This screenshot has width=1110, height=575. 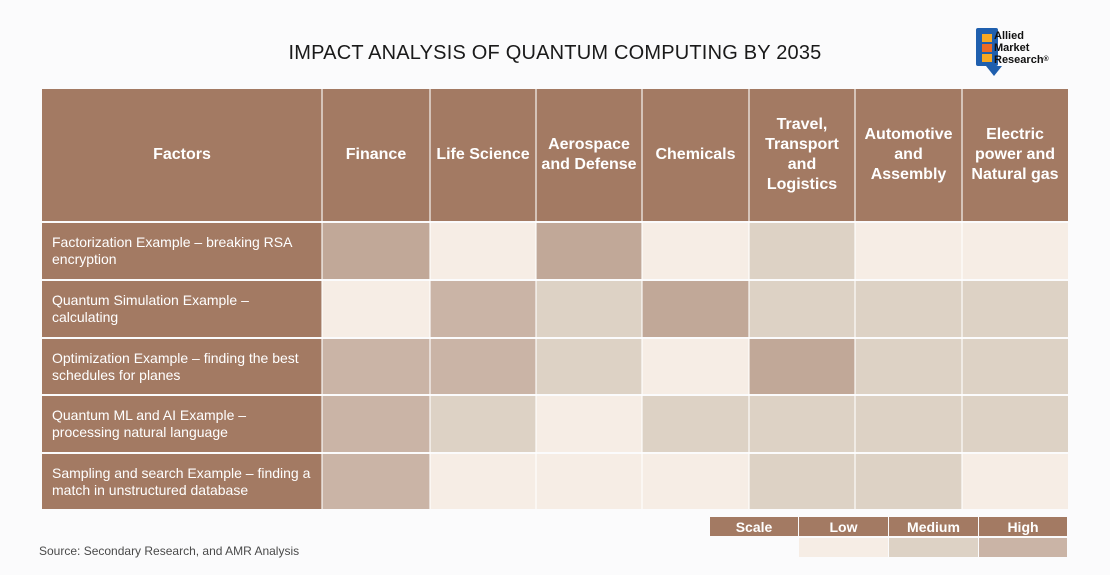 What do you see at coordinates (376, 155) in the screenshot?
I see `column-header: Finance` at bounding box center [376, 155].